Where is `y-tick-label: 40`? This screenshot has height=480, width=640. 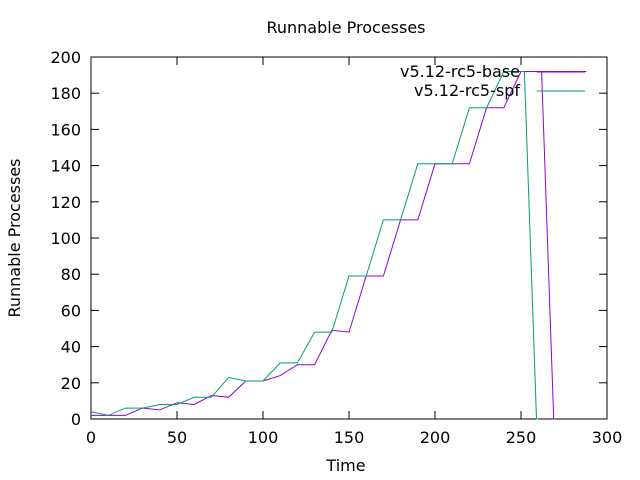
y-tick-label: 40 is located at coordinates (71, 347).